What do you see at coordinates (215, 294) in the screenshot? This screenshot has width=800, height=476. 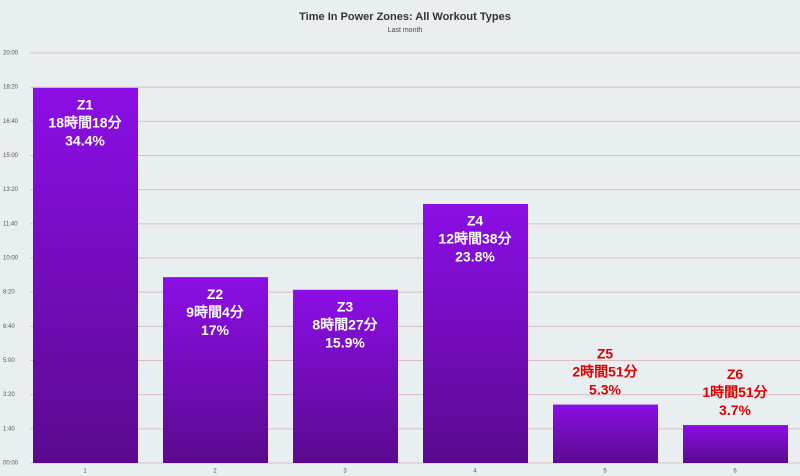 I see `zone-label: Z2` at bounding box center [215, 294].